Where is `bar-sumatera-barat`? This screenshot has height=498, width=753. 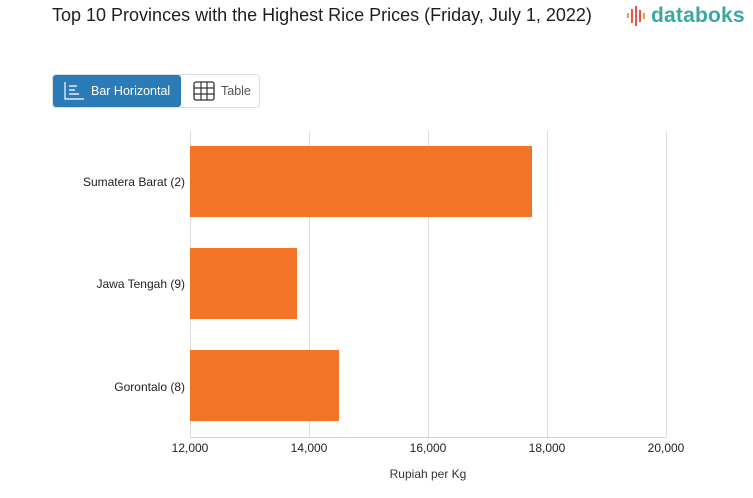
bar-sumatera-barat is located at coordinates (361, 181).